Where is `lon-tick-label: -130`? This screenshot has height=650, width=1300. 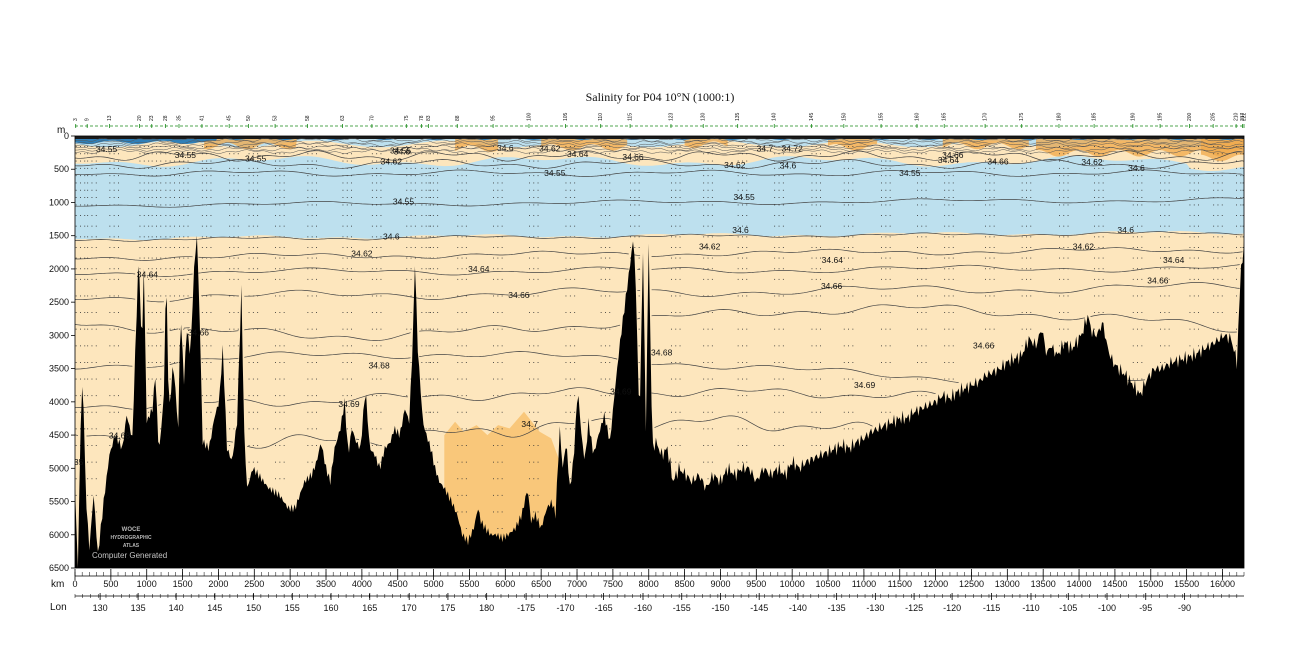
lon-tick-label: -130 is located at coordinates (875, 608).